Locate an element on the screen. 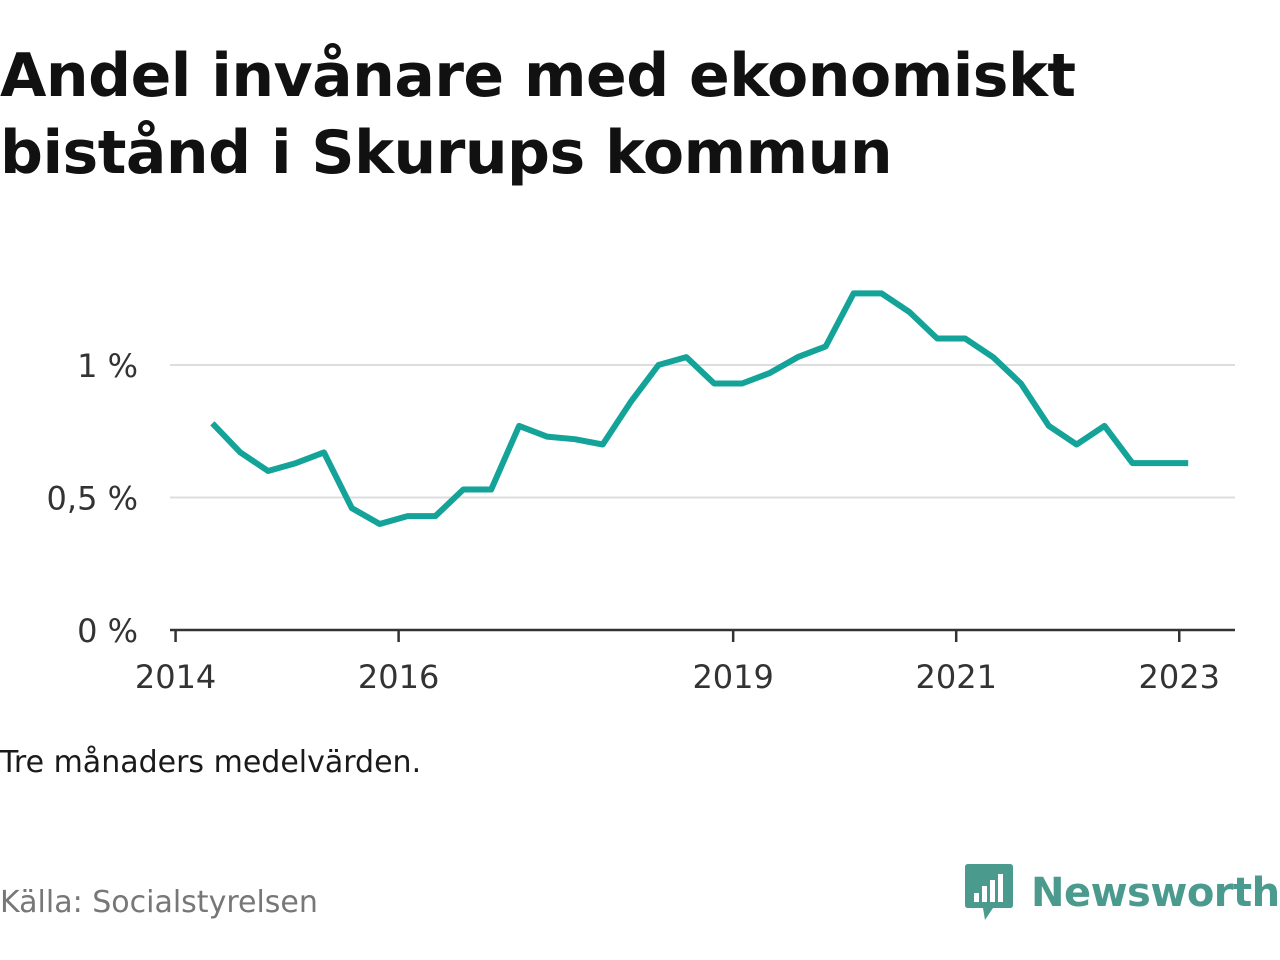 This screenshot has width=1280, height=960. x-tick-label: 2023 is located at coordinates (1179, 677).